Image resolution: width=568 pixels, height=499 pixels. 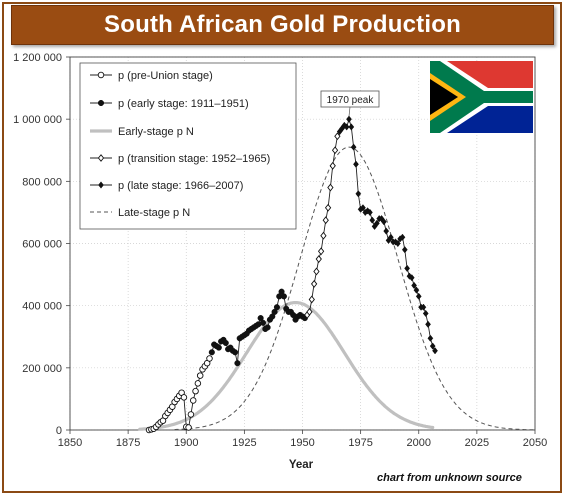 What do you see at coordinates (37, 120) in the screenshot?
I see `y-tick-label: 1 000 000` at bounding box center [37, 120].